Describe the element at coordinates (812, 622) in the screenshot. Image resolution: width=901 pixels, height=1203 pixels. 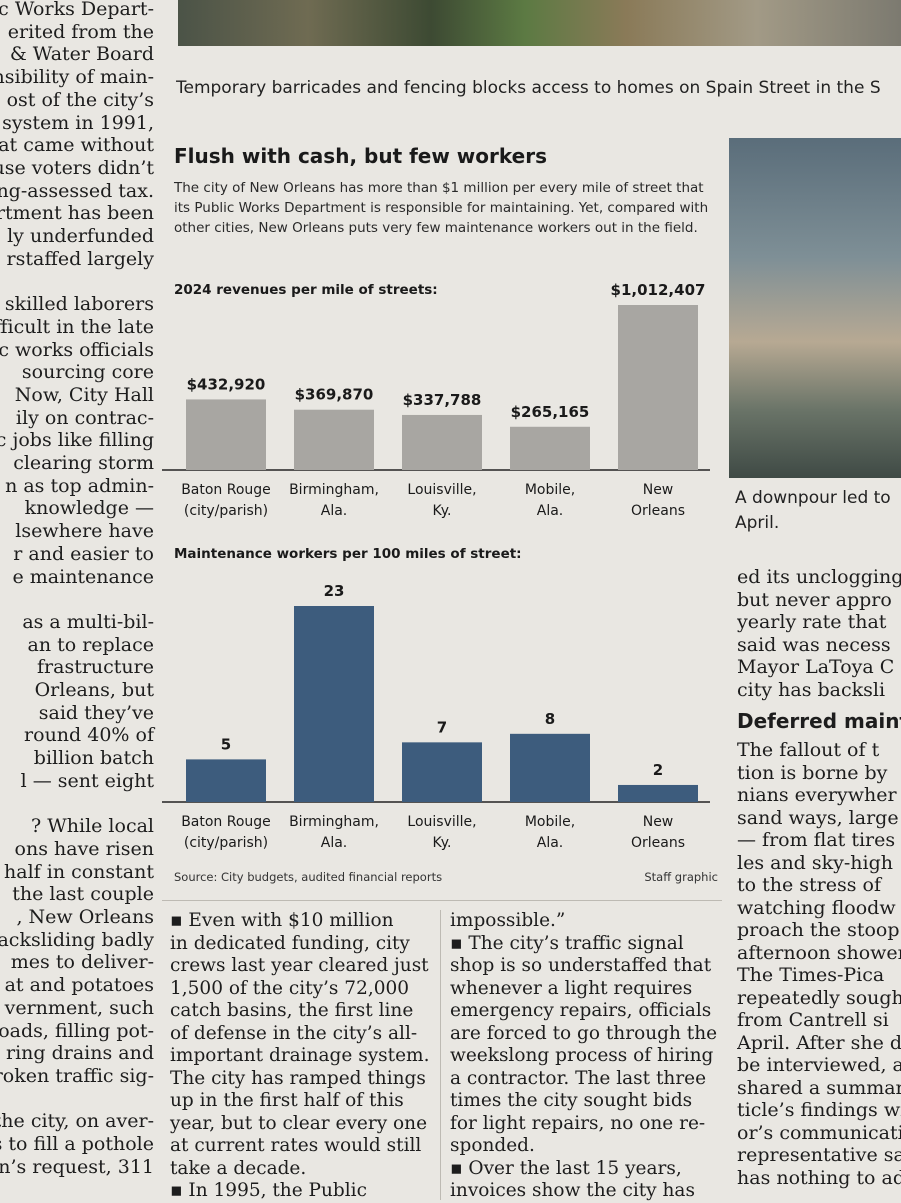
I see `text-line: yearly rate that` at that location.